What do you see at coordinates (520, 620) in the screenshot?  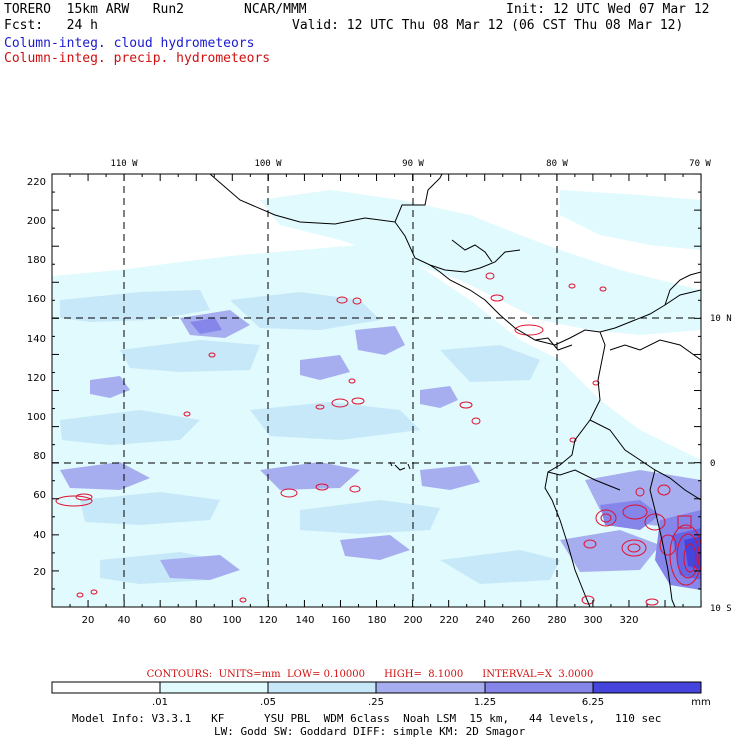 I see `x-tick-label: 260` at bounding box center [520, 620].